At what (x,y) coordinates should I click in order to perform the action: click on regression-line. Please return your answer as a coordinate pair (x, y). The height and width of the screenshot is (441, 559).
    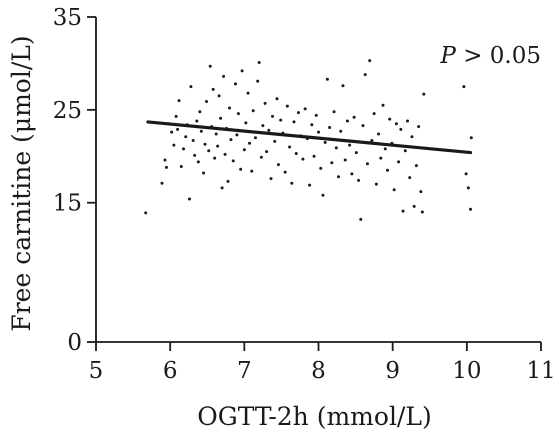
    Looking at the image, I should click on (309, 137).